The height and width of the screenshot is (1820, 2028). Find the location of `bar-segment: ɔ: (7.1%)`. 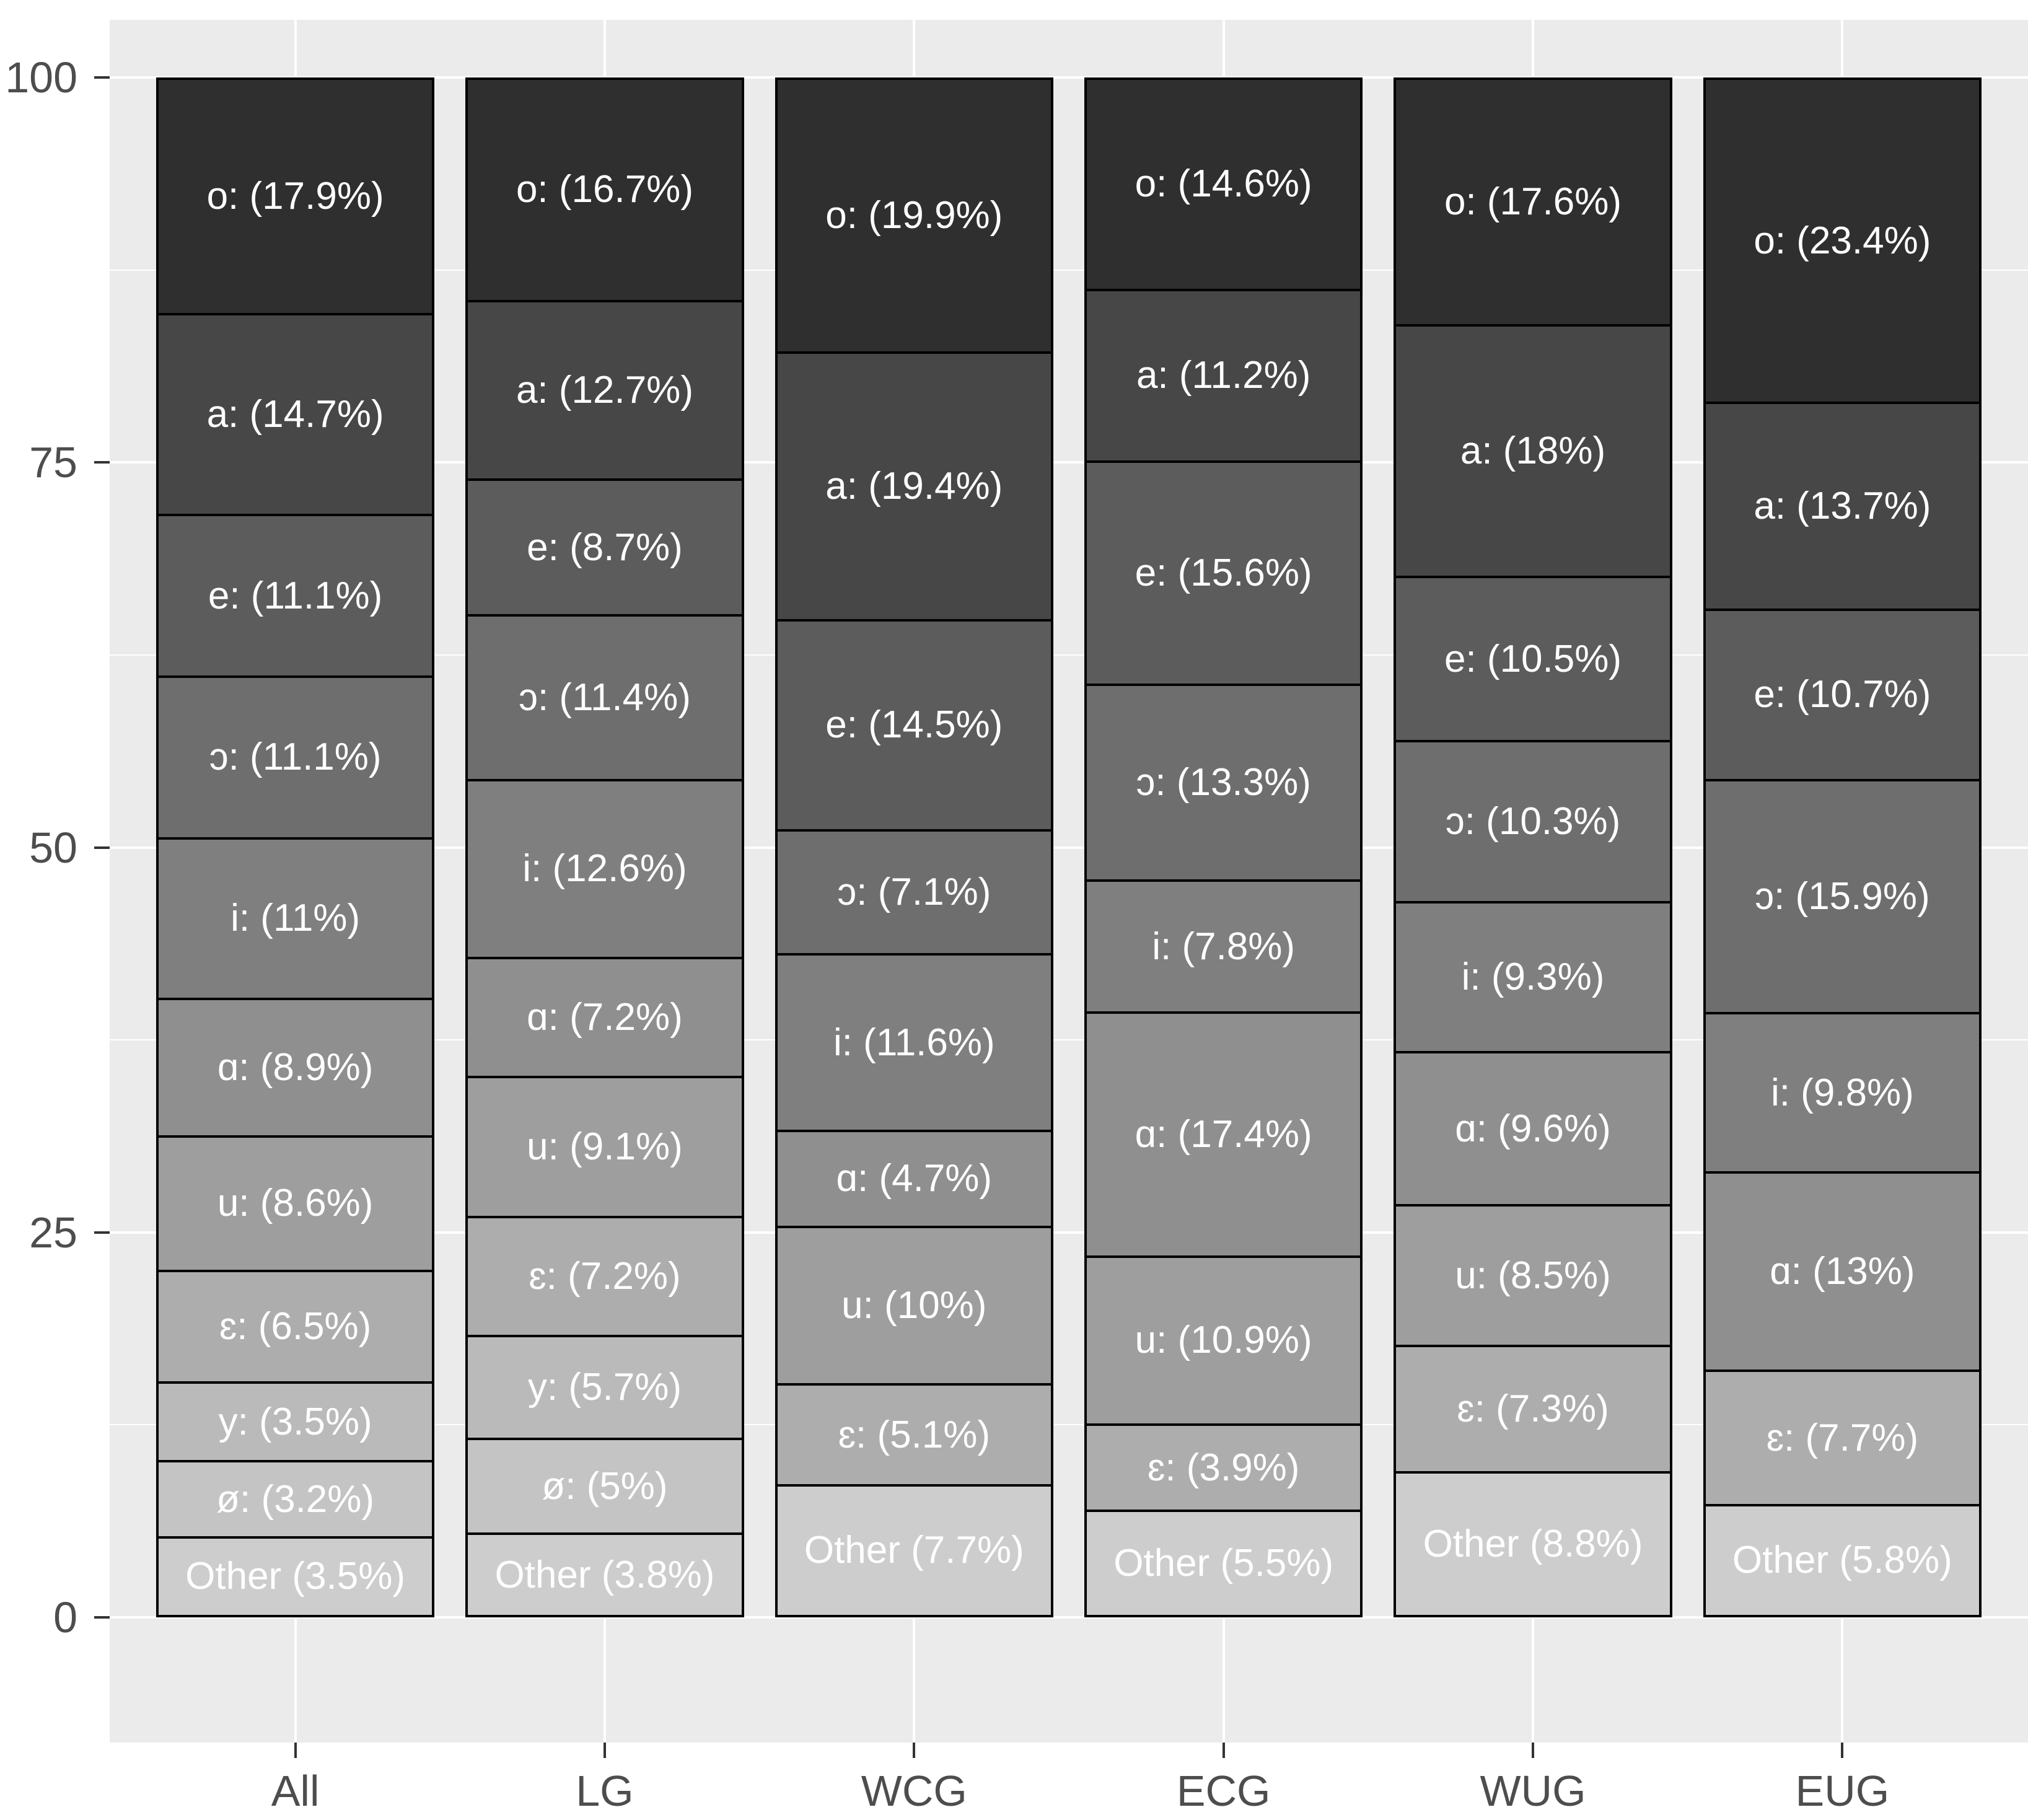

bar-segment: ɔ: (7.1%) is located at coordinates (914, 893).